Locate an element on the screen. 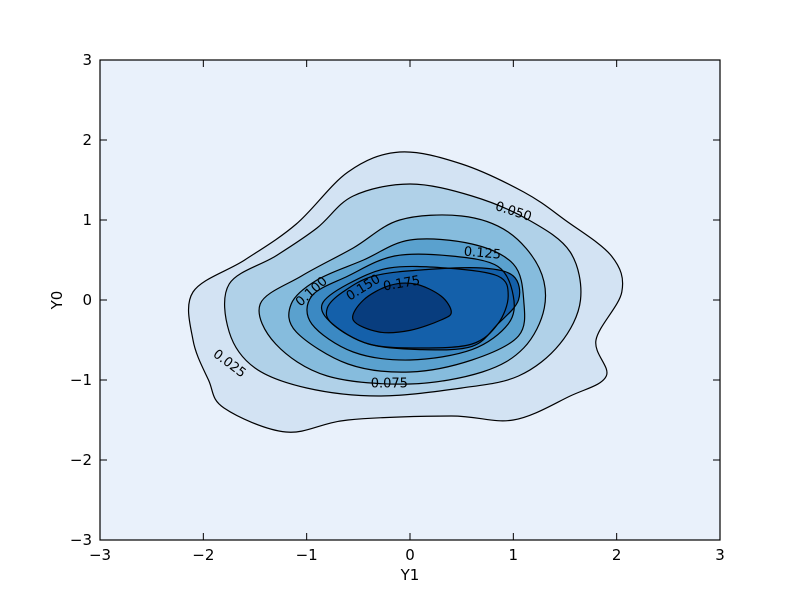  x-tick-label: 3 is located at coordinates (720, 555).